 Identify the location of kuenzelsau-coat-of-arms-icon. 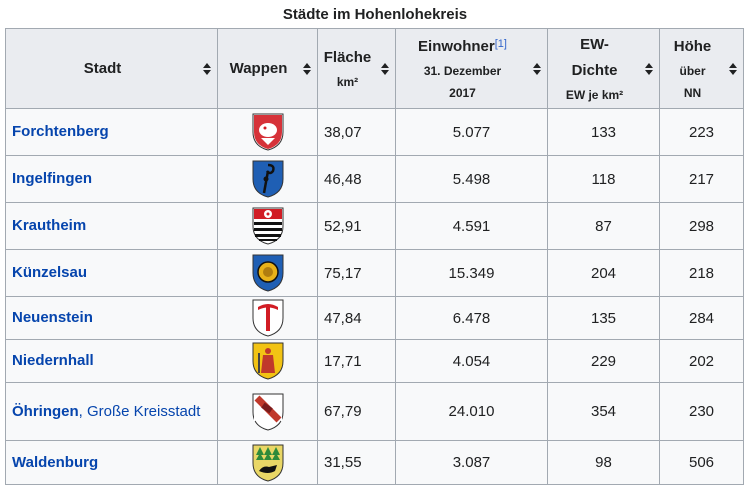
(268, 273).